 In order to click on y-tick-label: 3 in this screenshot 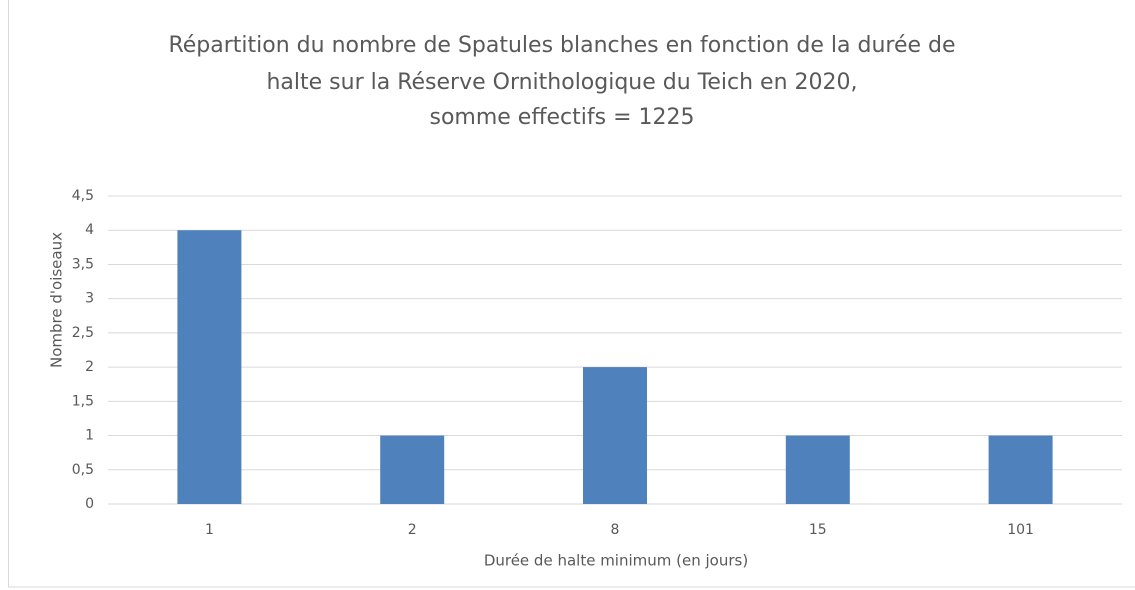, I will do `click(89, 299)`.